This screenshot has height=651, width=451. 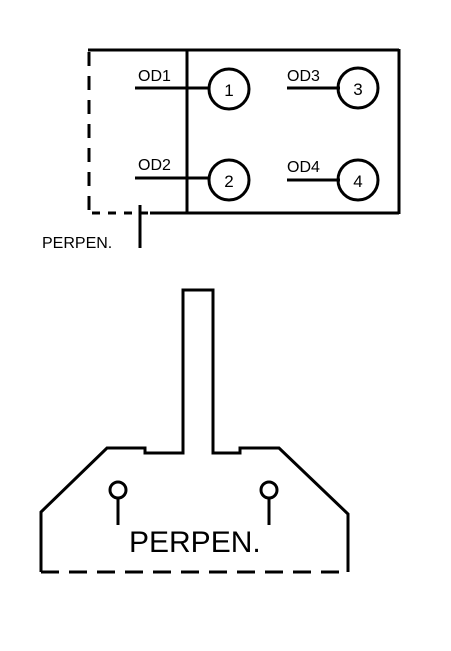 What do you see at coordinates (303, 76) in the screenshot?
I see `od3-label: OD3` at bounding box center [303, 76].